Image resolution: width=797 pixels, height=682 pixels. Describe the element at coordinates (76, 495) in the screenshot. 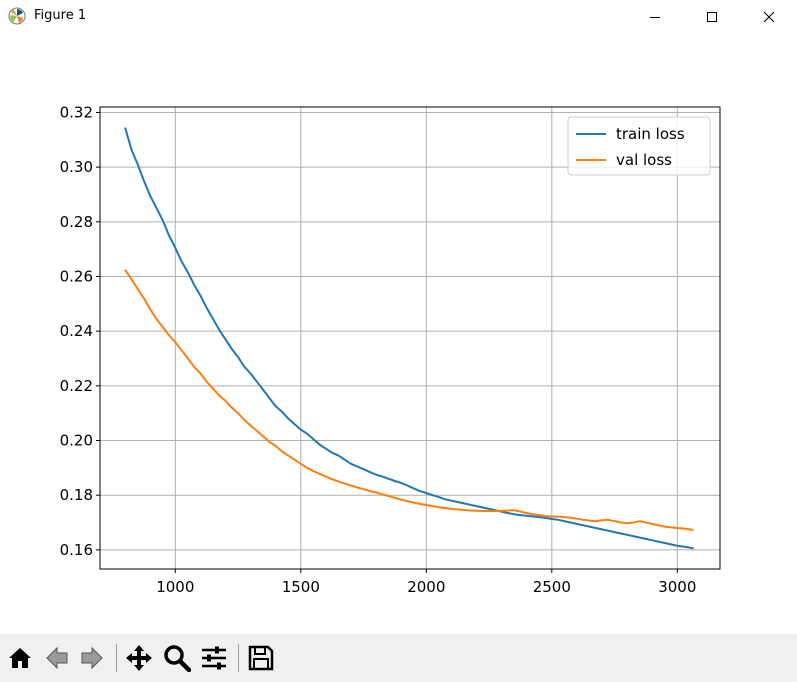

I see `y-tick-label: 0.18` at that location.